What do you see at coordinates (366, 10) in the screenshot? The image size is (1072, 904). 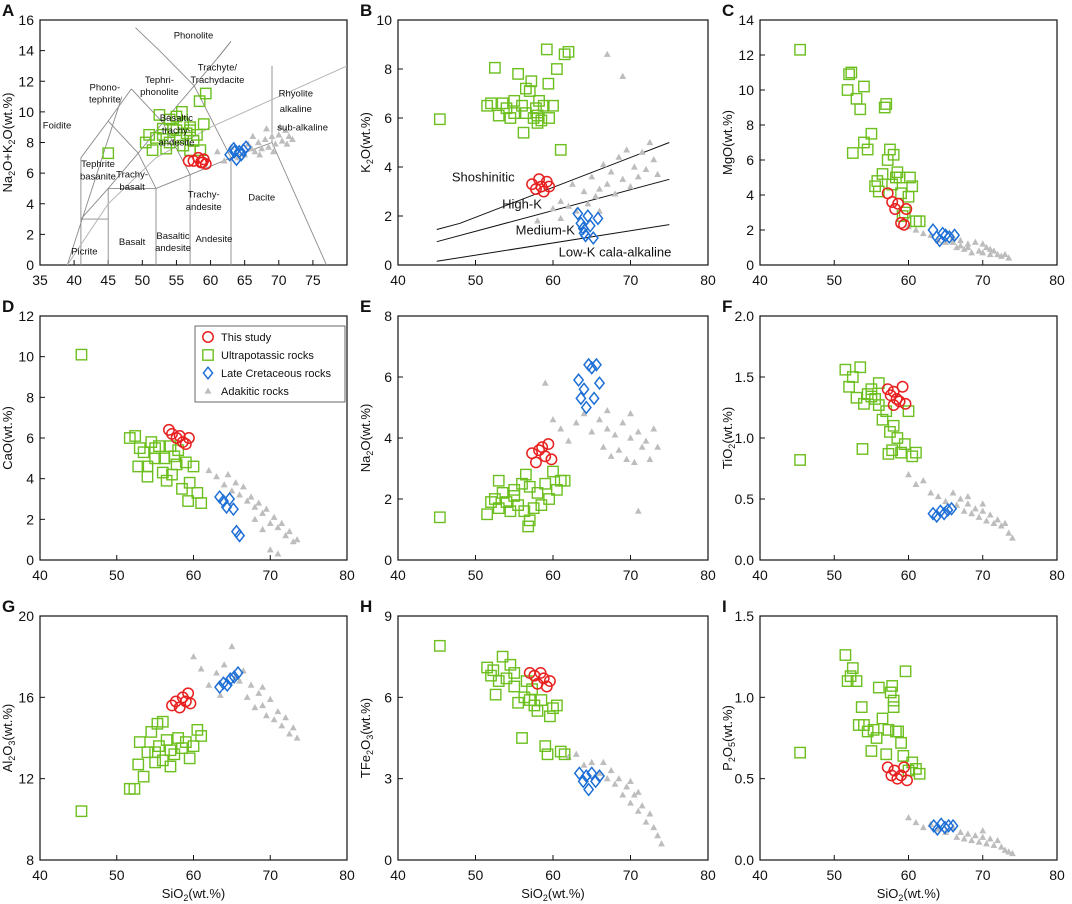 I see `panel-label: B` at bounding box center [366, 10].